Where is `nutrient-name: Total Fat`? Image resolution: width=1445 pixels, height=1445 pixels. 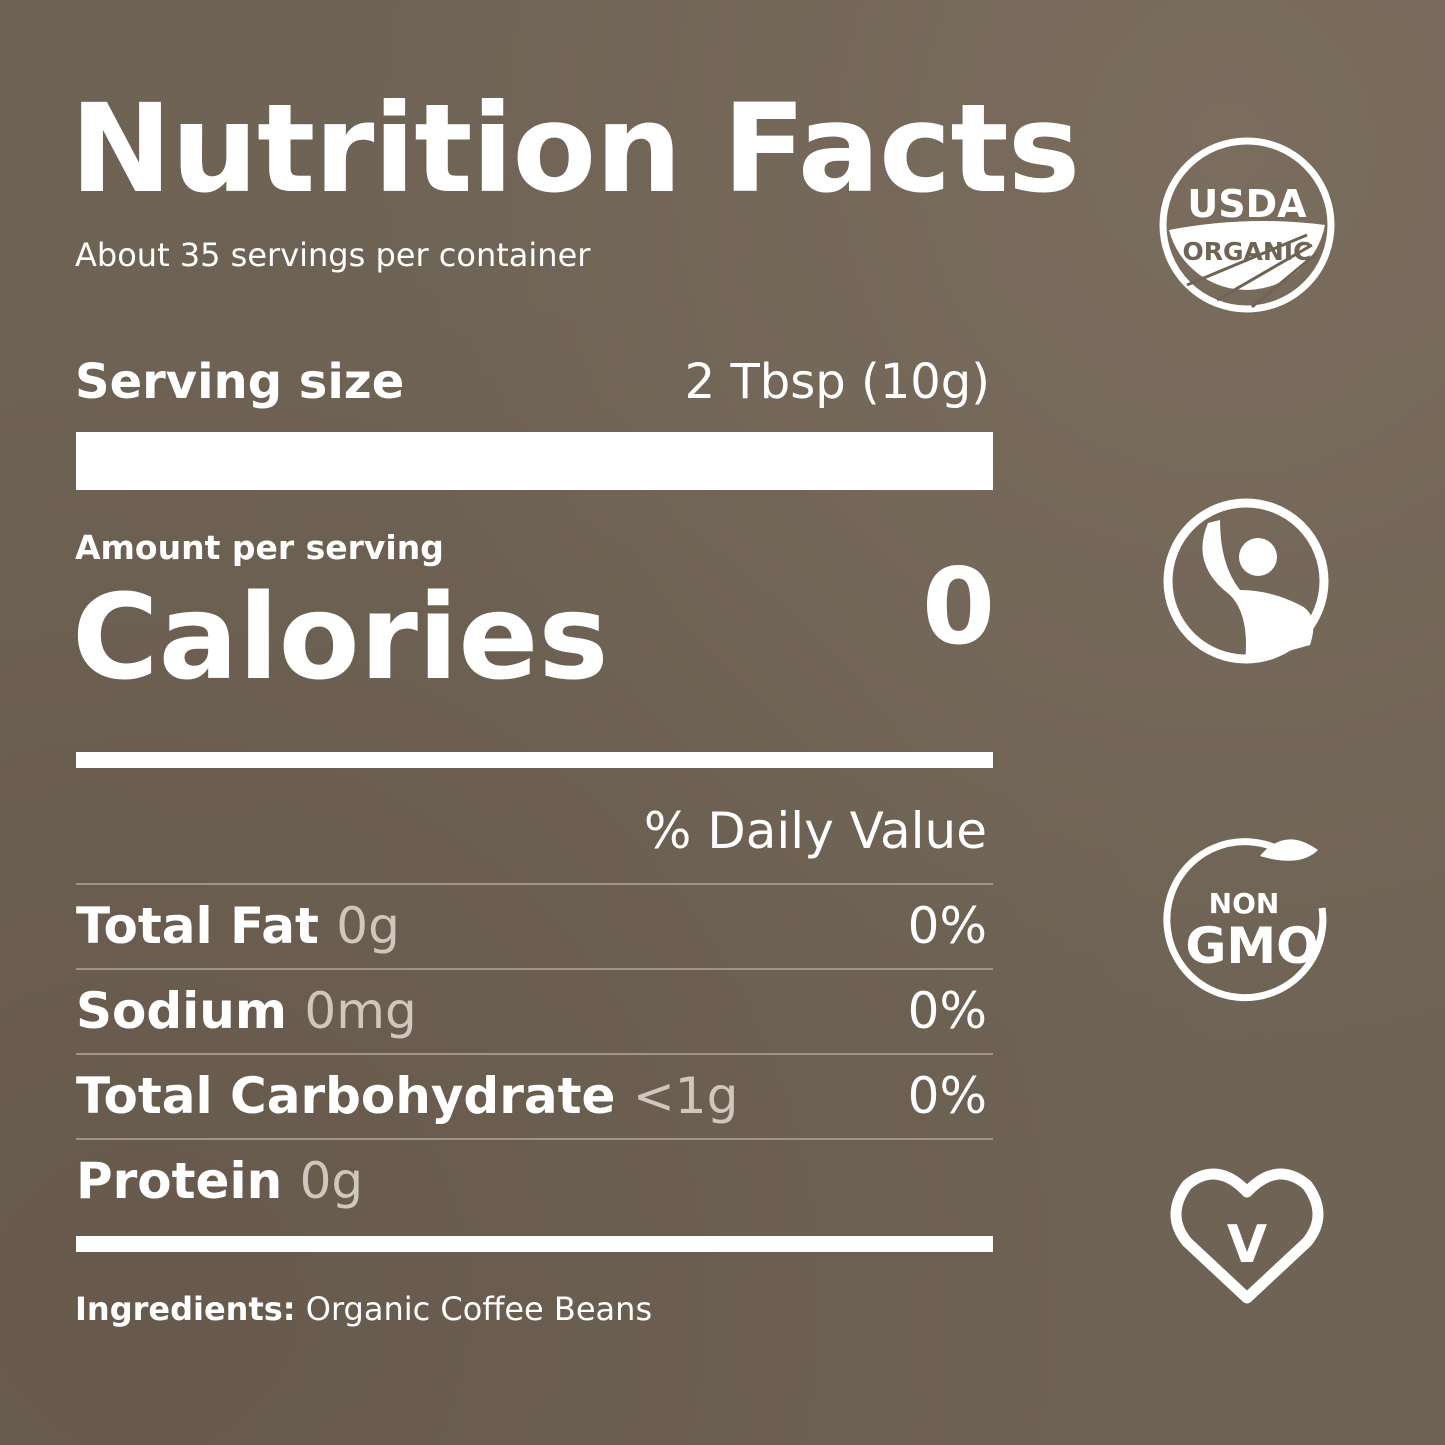 nutrient-name: Total Fat is located at coordinates (197, 926).